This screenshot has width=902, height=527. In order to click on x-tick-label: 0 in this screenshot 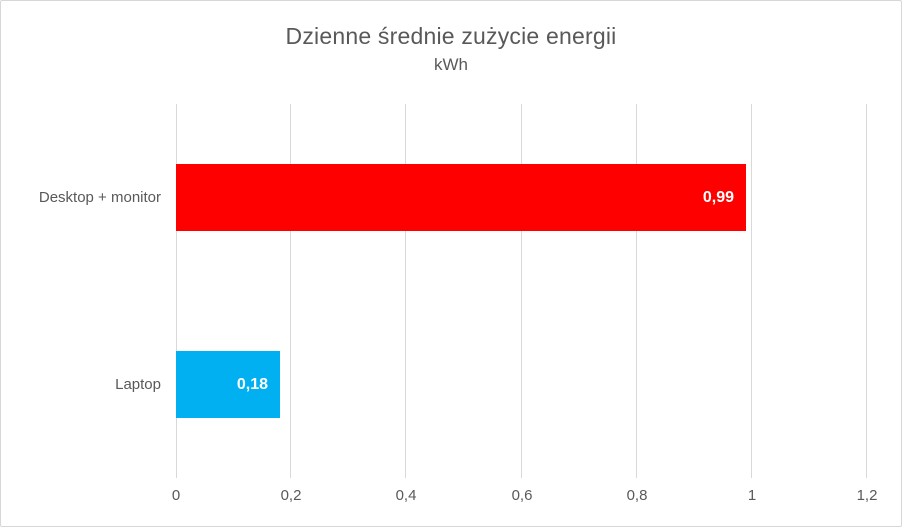, I will do `click(176, 495)`.